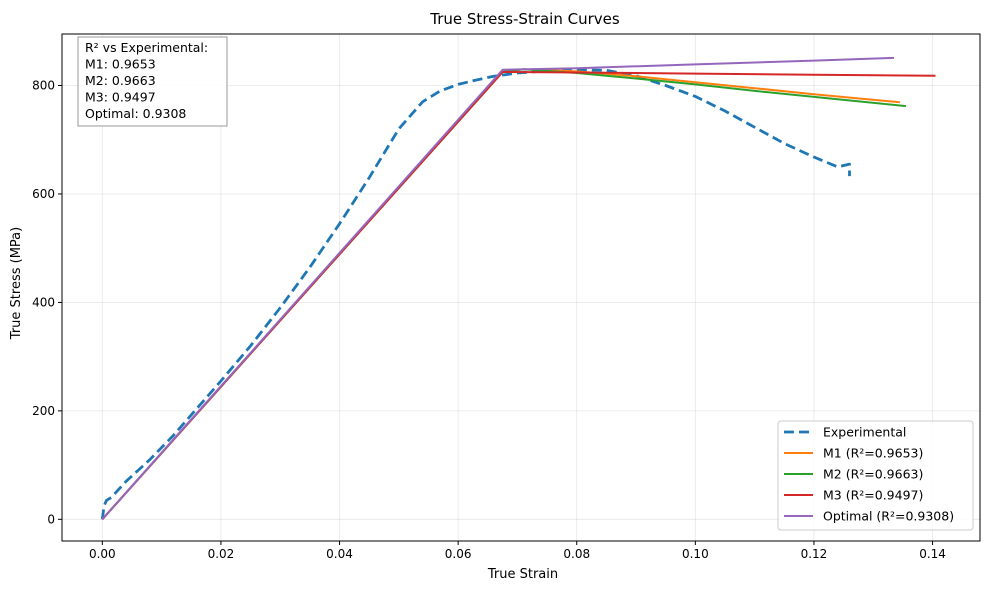 The width and height of the screenshot is (989, 590). What do you see at coordinates (43, 302) in the screenshot?
I see `y-tick-label: 400` at bounding box center [43, 302].